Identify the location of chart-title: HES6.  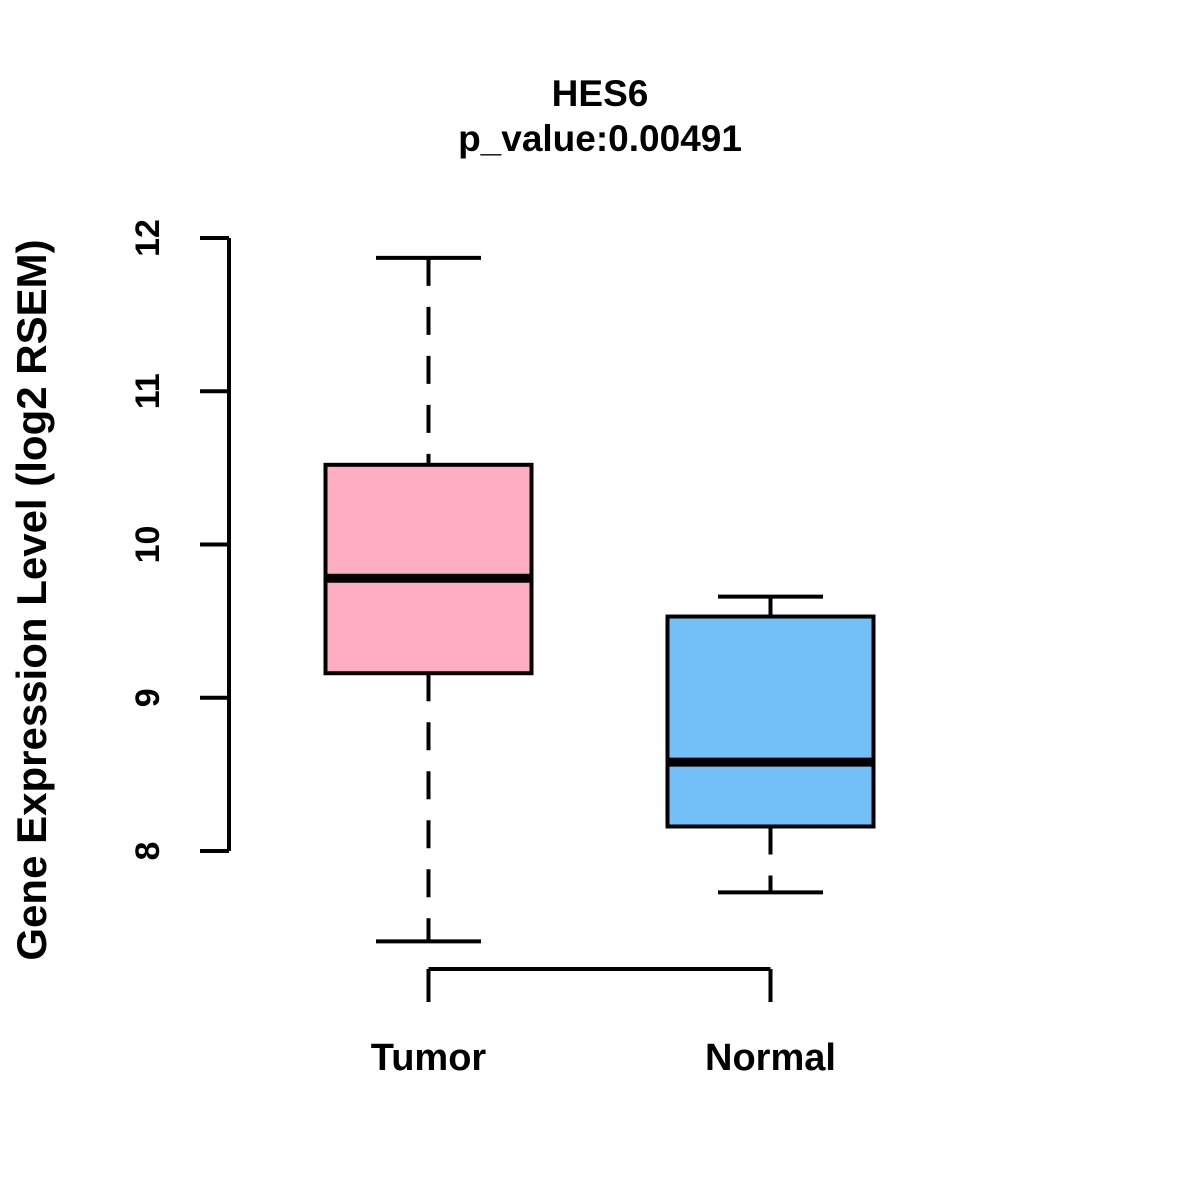
(600, 93).